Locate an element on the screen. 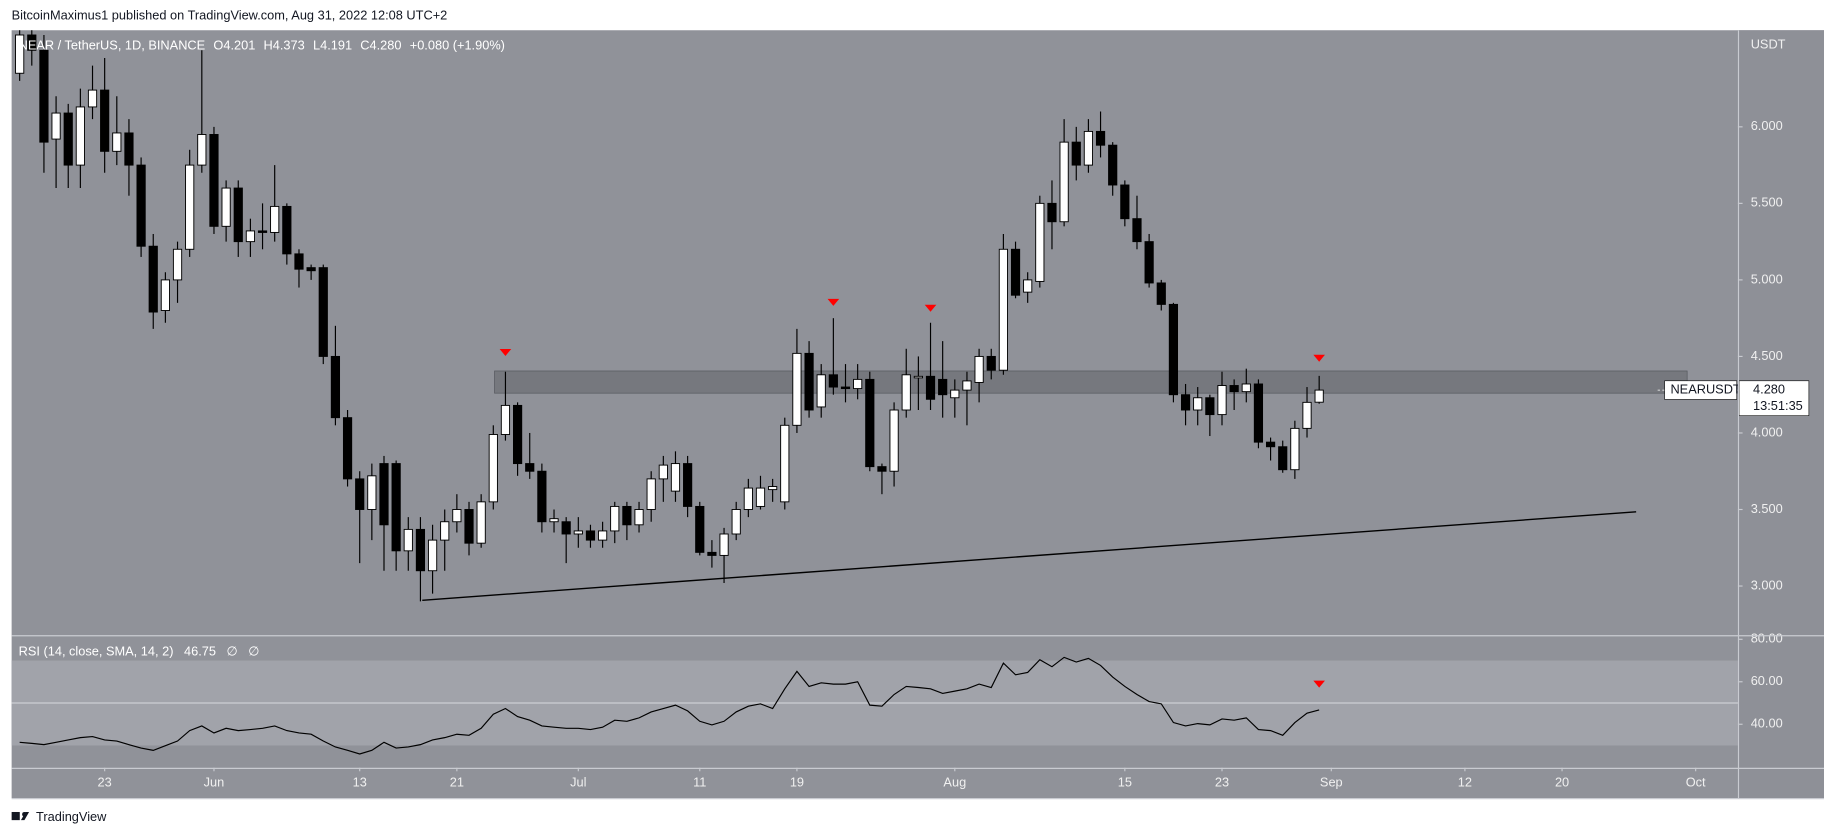 This screenshot has height=837, width=1824. trendline is located at coordinates (1029, 556).